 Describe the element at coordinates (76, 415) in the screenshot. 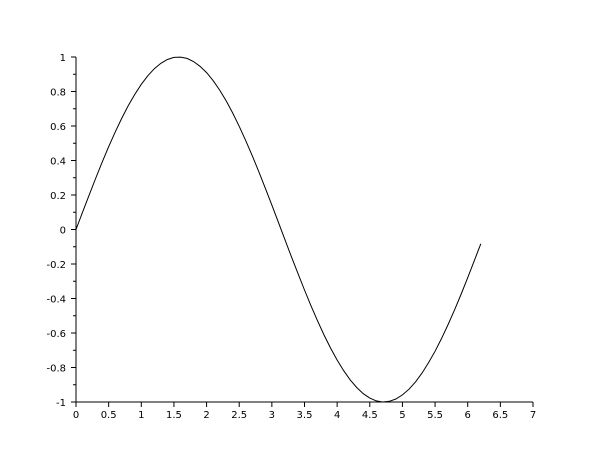

I see `x-tick-label: 0` at that location.